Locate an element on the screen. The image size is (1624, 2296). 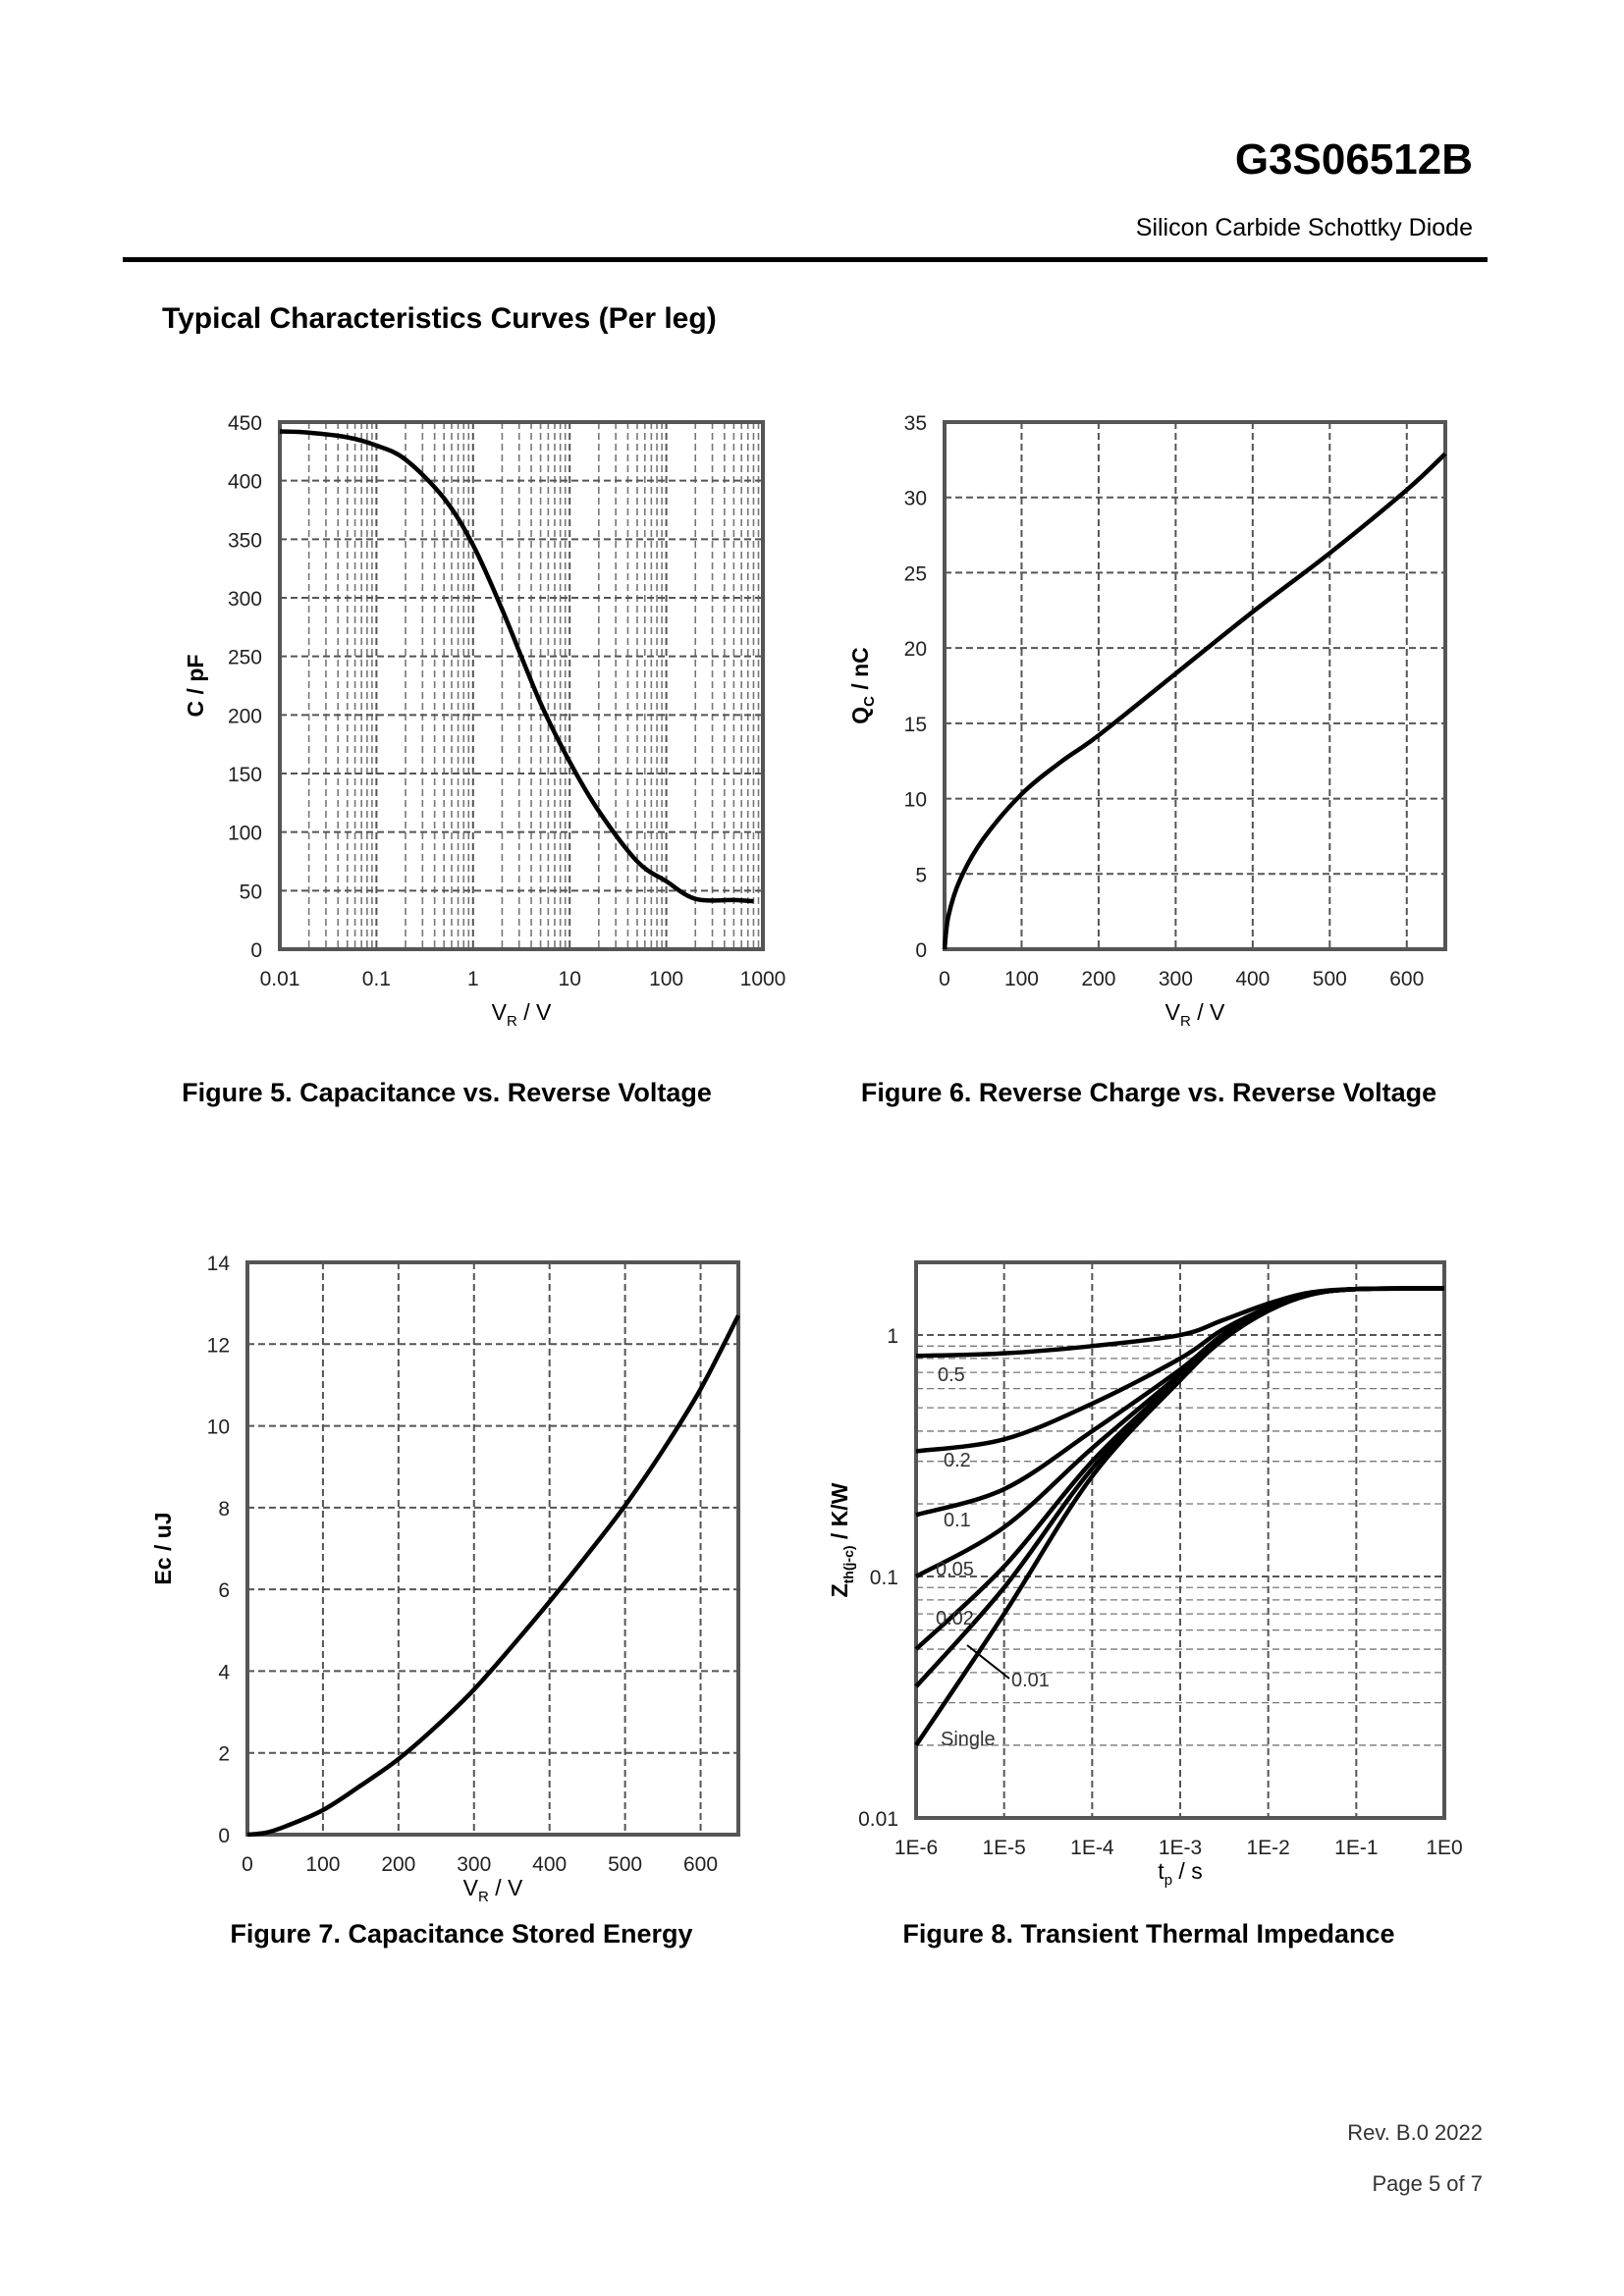
x-tick-label: 1 is located at coordinates (473, 979).